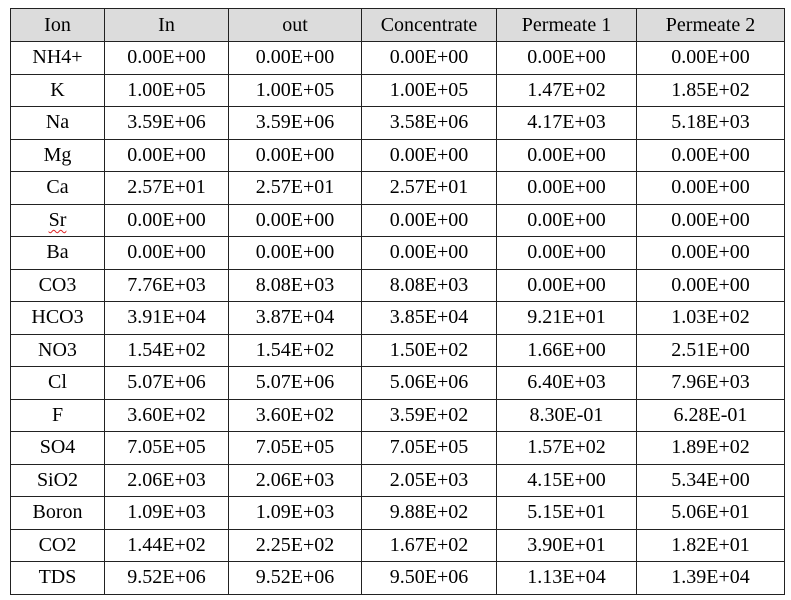  Describe the element at coordinates (710, 512) in the screenshot. I see `value: 5.06E+01` at that location.